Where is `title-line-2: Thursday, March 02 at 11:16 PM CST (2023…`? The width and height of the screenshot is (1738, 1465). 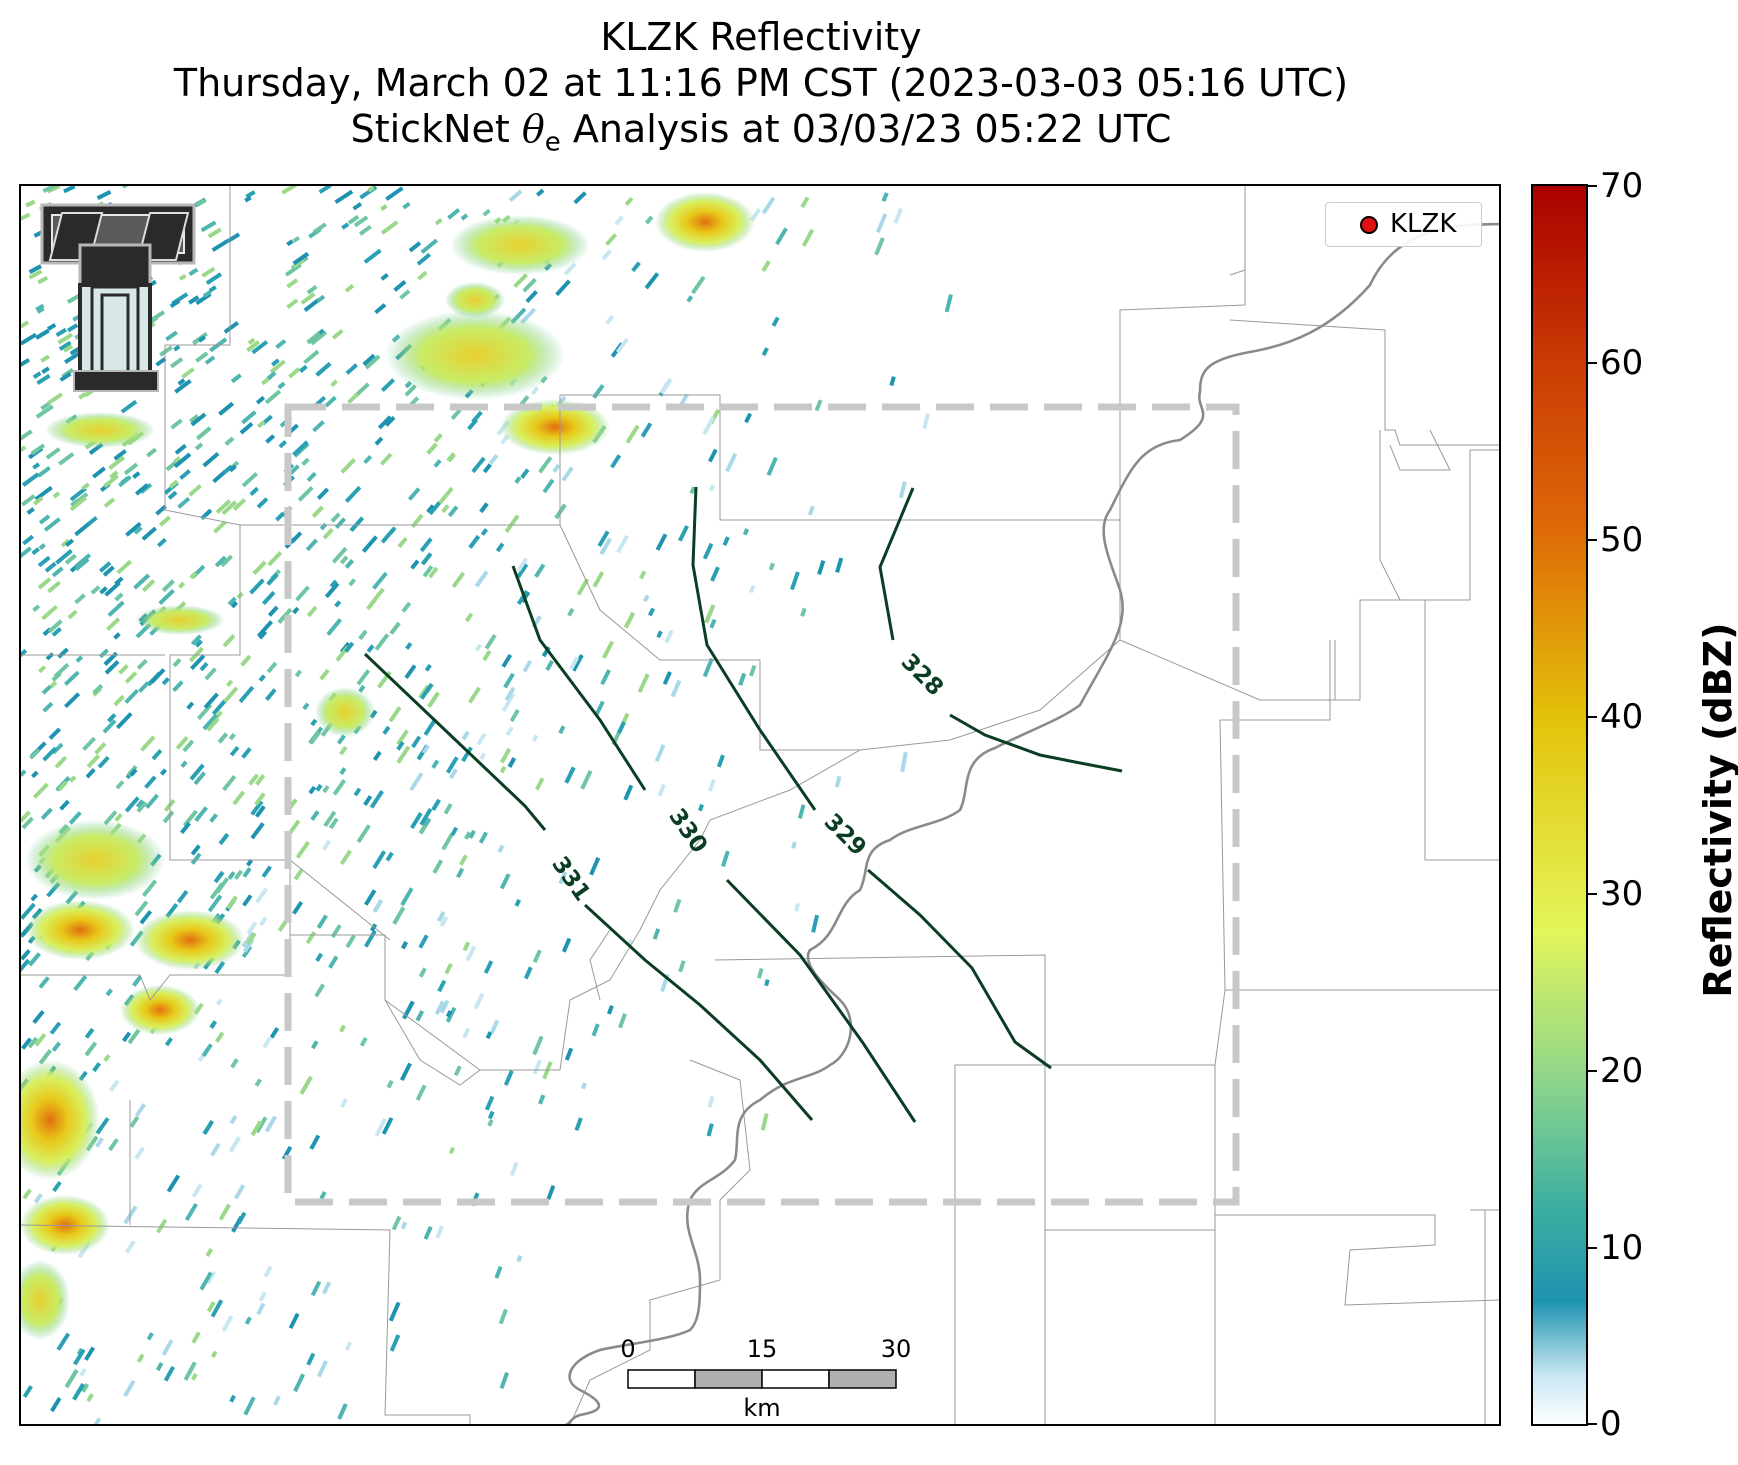 title-line-2: Thursday, March 02 at 11:16 PM CST (2023… is located at coordinates (761, 83).